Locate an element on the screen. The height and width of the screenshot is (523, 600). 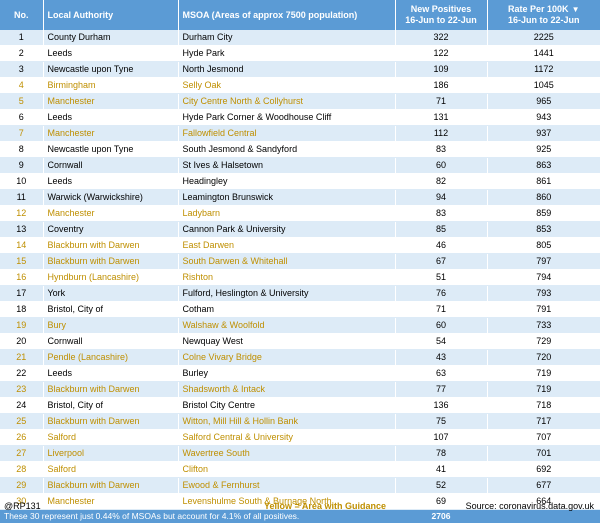
msoa-cell: City Centre North & Collyhurst is located at coordinates (286, 102).